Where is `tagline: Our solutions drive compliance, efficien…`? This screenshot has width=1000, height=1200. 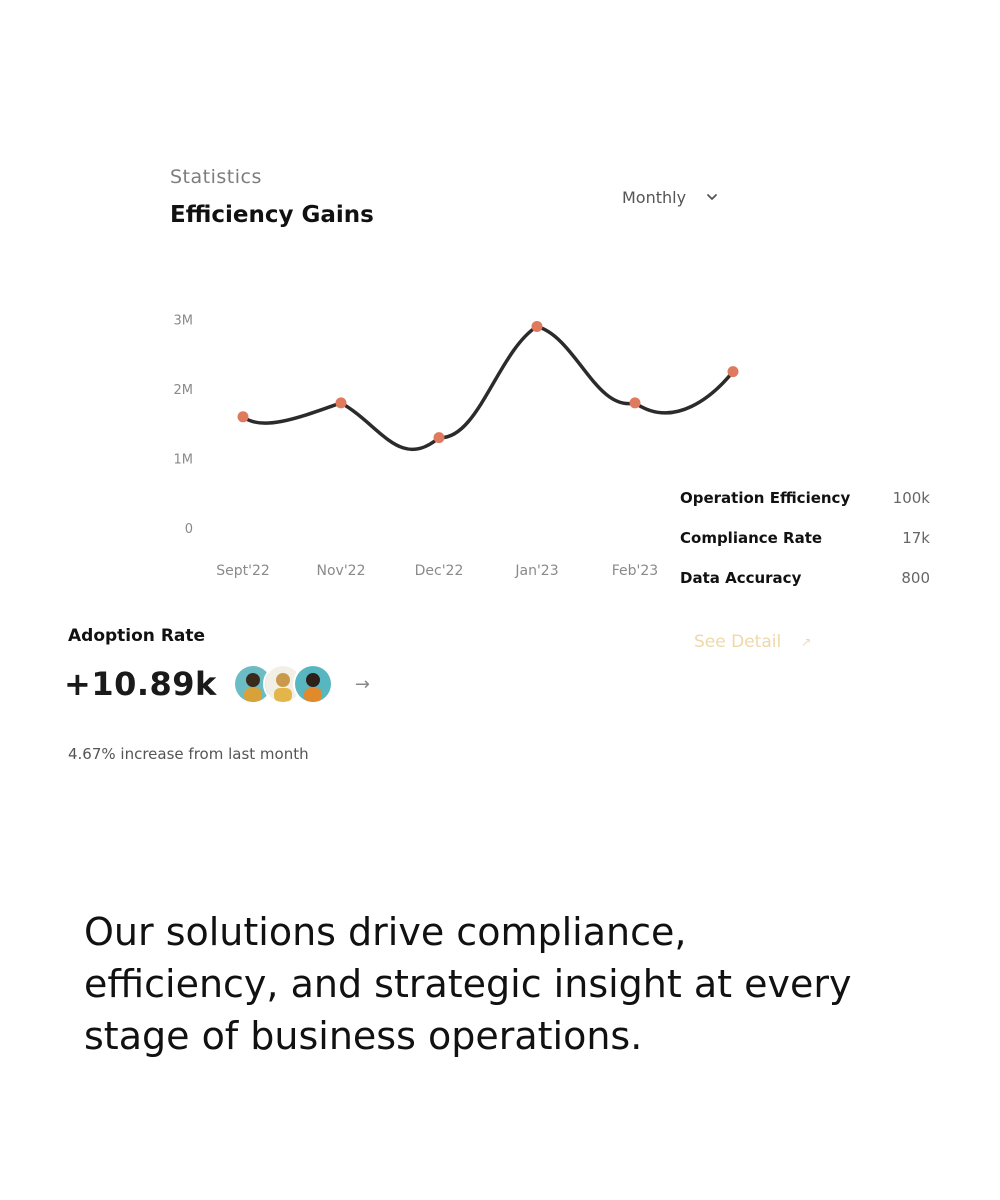 tagline: Our solutions drive compliance, efficien… is located at coordinates (468, 984).